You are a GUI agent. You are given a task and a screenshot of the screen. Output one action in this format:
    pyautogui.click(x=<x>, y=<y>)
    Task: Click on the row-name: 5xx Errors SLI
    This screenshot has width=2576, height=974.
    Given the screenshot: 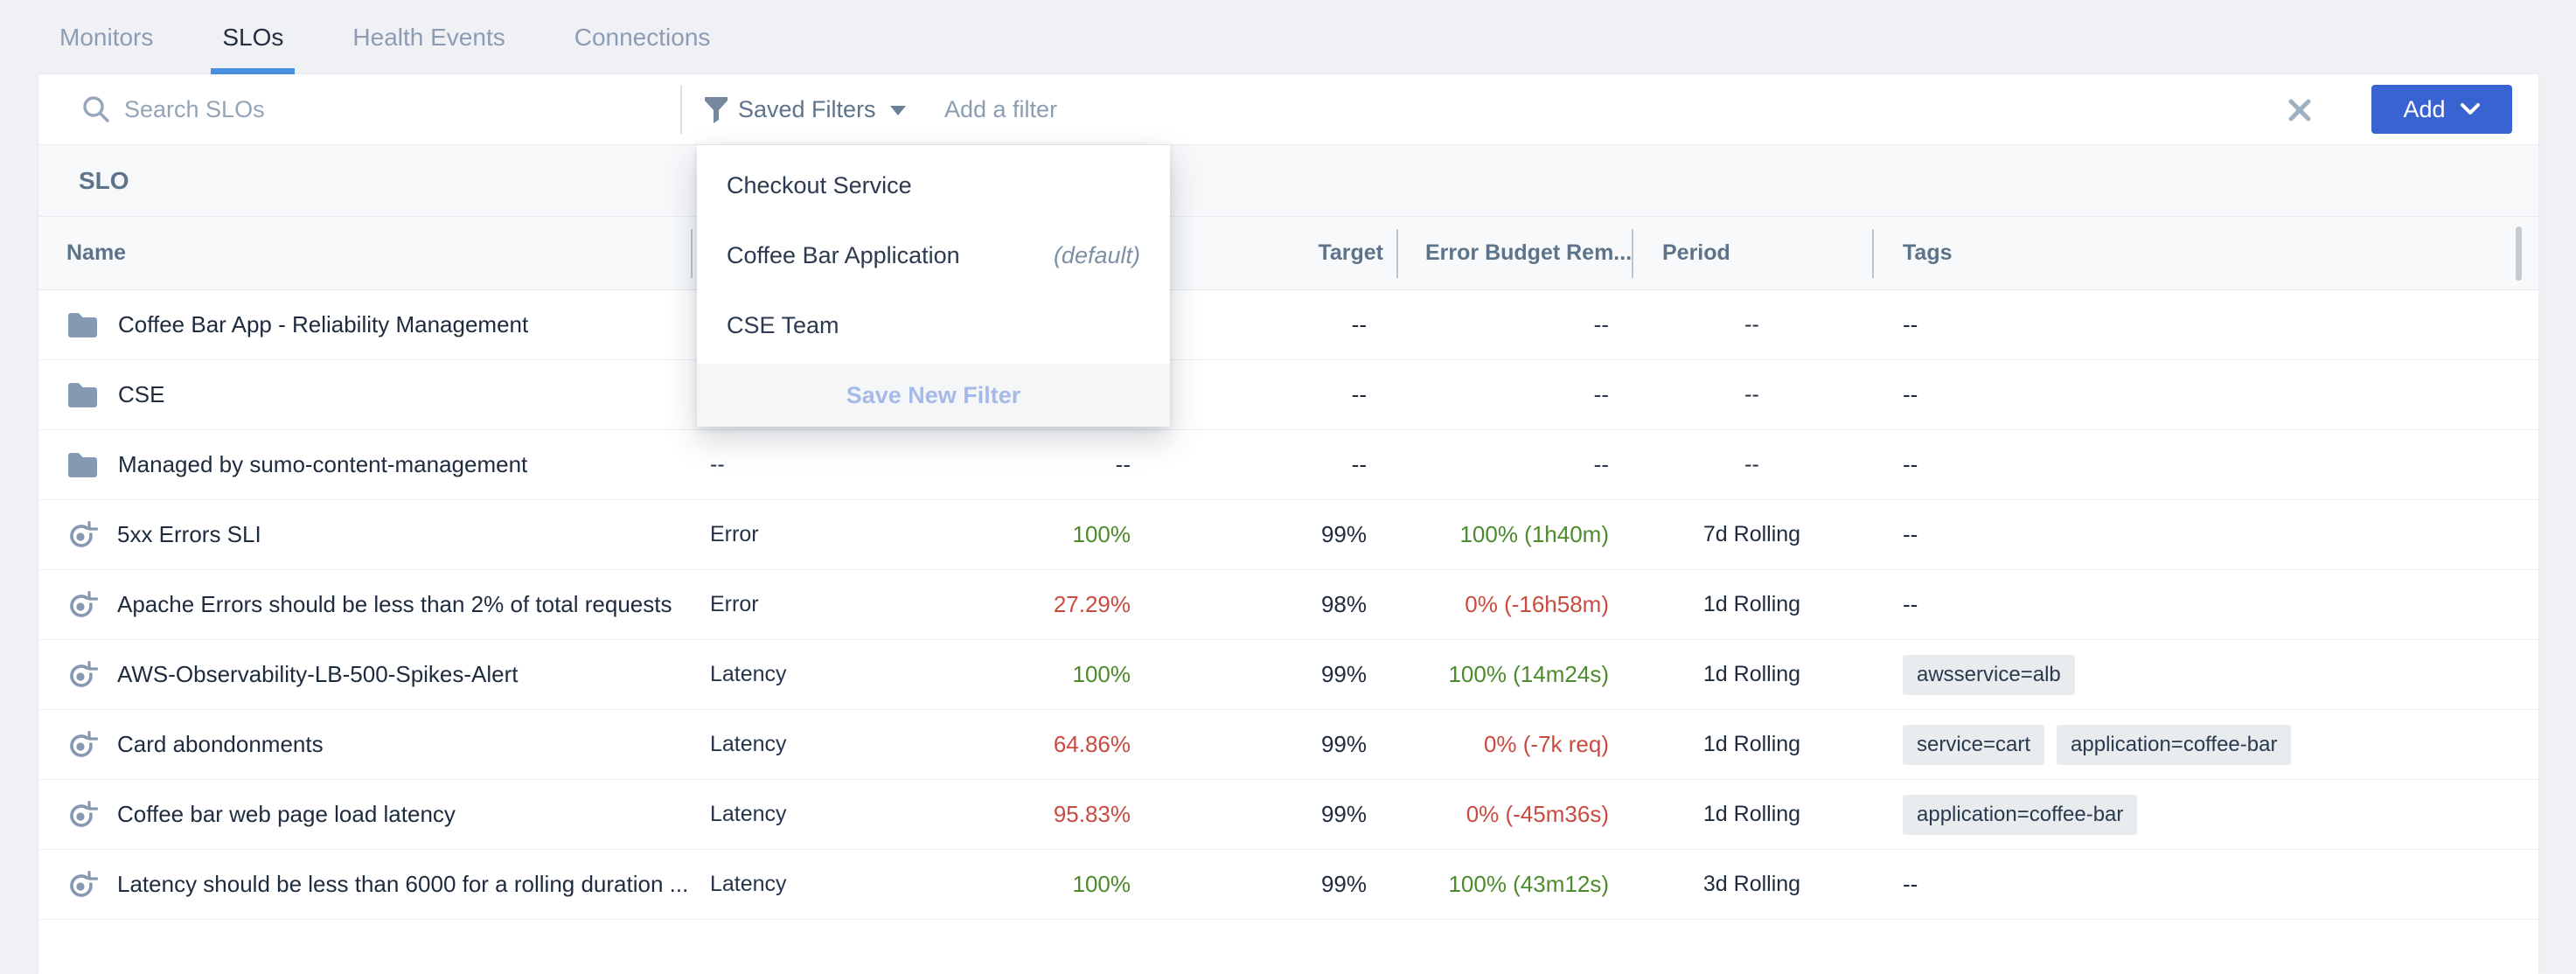 What is the action you would take?
    pyautogui.click(x=189, y=534)
    